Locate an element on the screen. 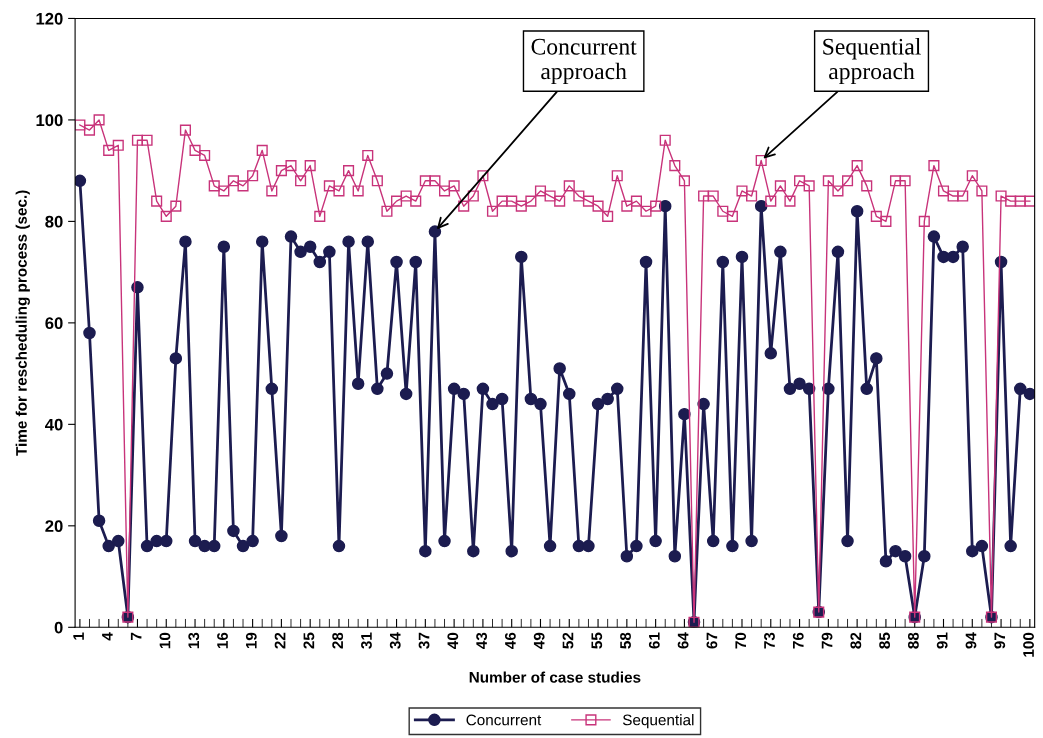 The width and height of the screenshot is (1043, 738). y-tick-label: 20 is located at coordinates (54, 526).